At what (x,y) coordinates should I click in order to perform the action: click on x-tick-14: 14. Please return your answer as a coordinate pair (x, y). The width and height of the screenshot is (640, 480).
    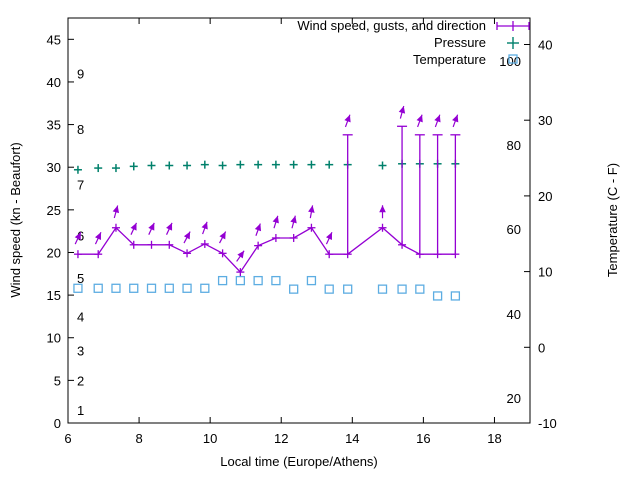
    Looking at the image, I should click on (352, 438).